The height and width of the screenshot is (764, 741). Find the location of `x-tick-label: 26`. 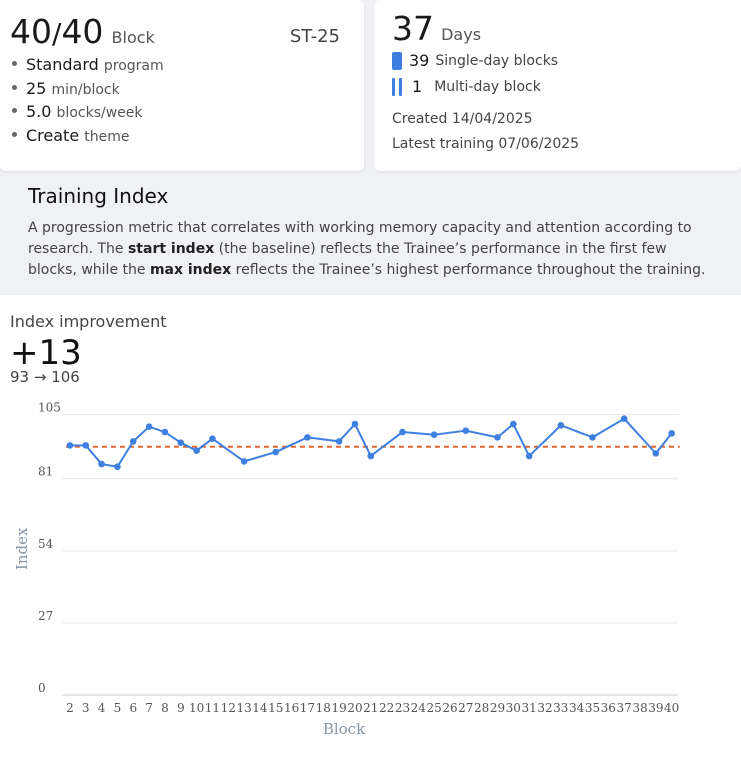

x-tick-label: 26 is located at coordinates (449, 708).